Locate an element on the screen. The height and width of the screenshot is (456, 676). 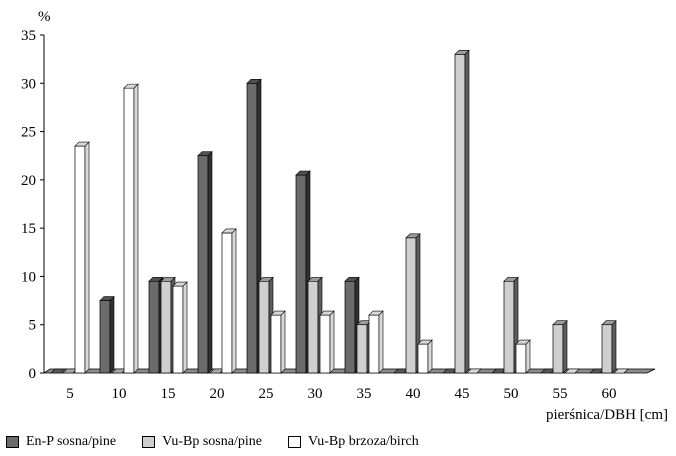
y-tick-label: 20 is located at coordinates (28, 181).